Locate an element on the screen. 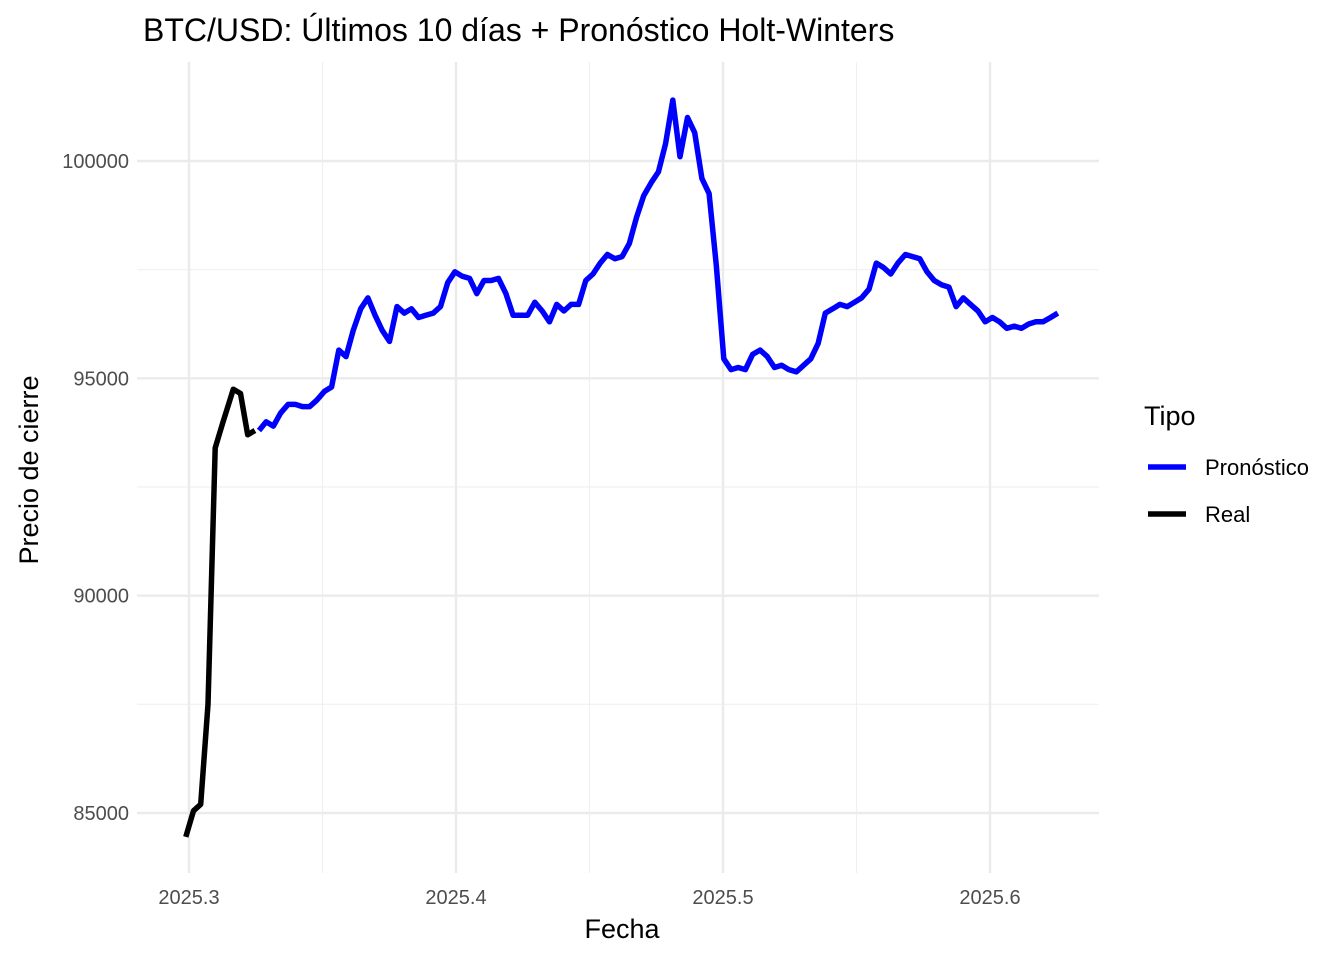 Image resolution: width=1344 pixels, height=960 pixels. x-tick-label: 2025.4 is located at coordinates (455, 898).